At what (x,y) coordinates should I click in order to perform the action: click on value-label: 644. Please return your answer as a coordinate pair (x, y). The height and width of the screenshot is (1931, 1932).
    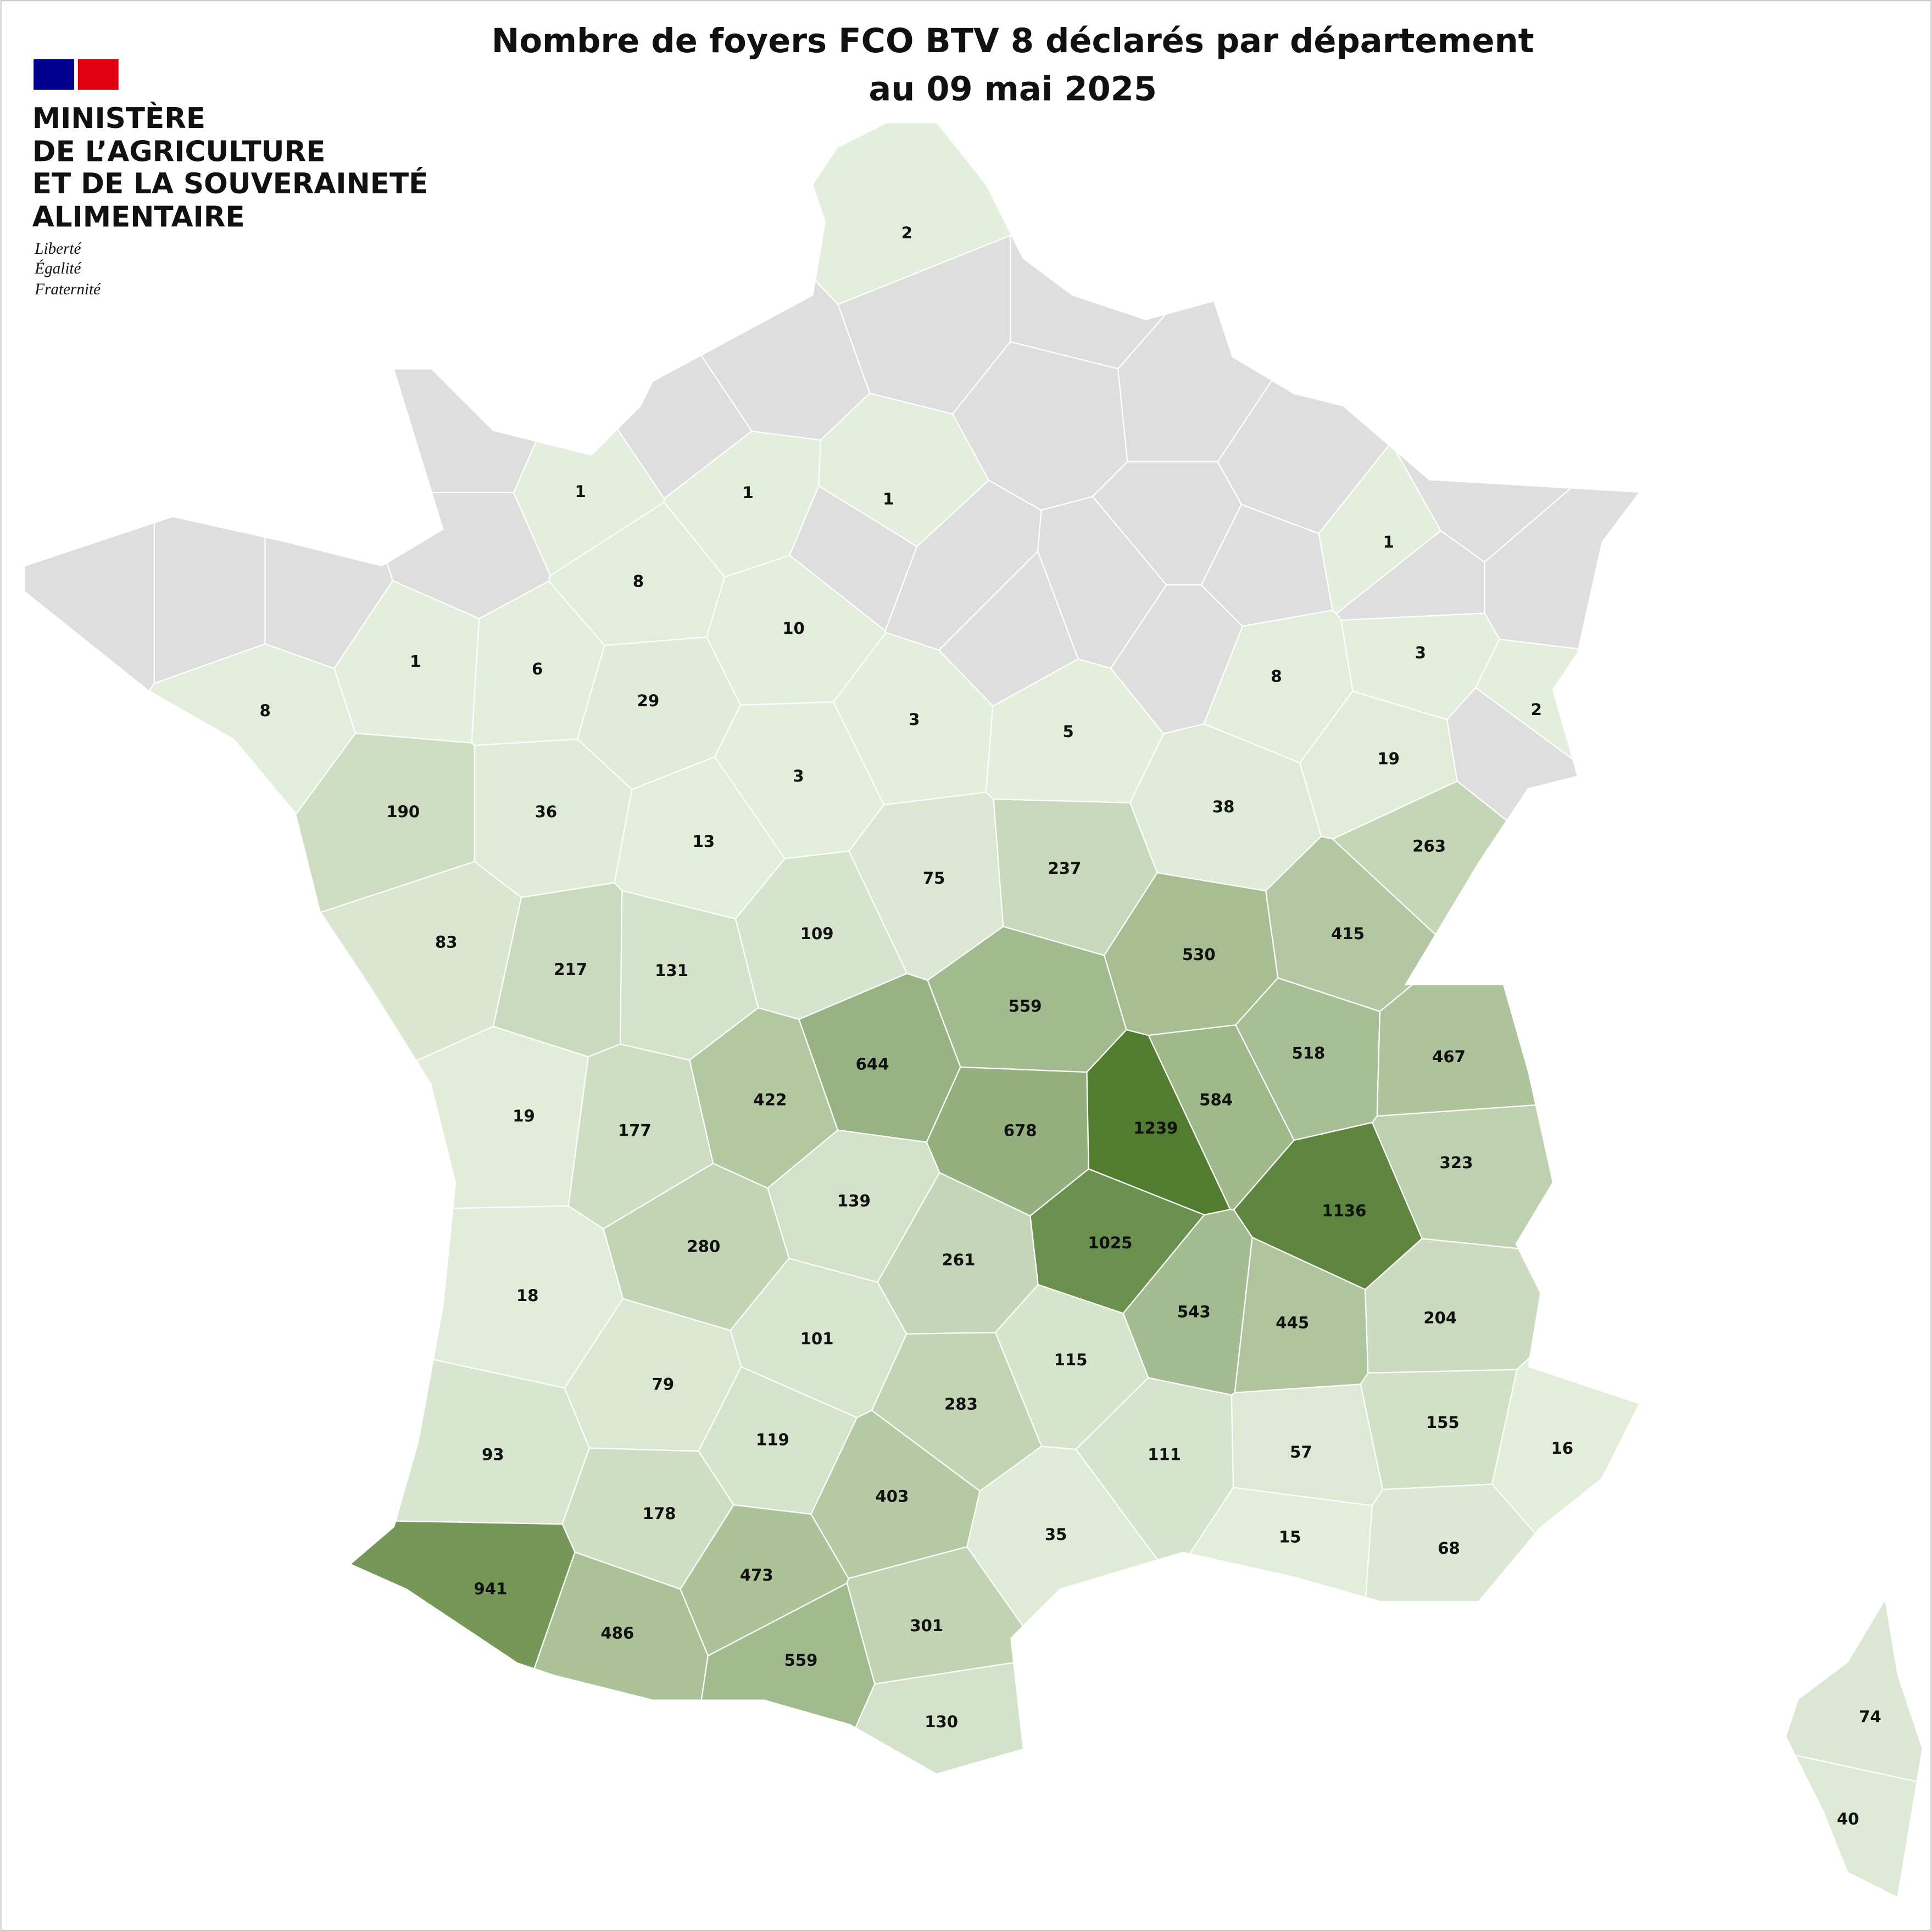
    Looking at the image, I should click on (873, 1064).